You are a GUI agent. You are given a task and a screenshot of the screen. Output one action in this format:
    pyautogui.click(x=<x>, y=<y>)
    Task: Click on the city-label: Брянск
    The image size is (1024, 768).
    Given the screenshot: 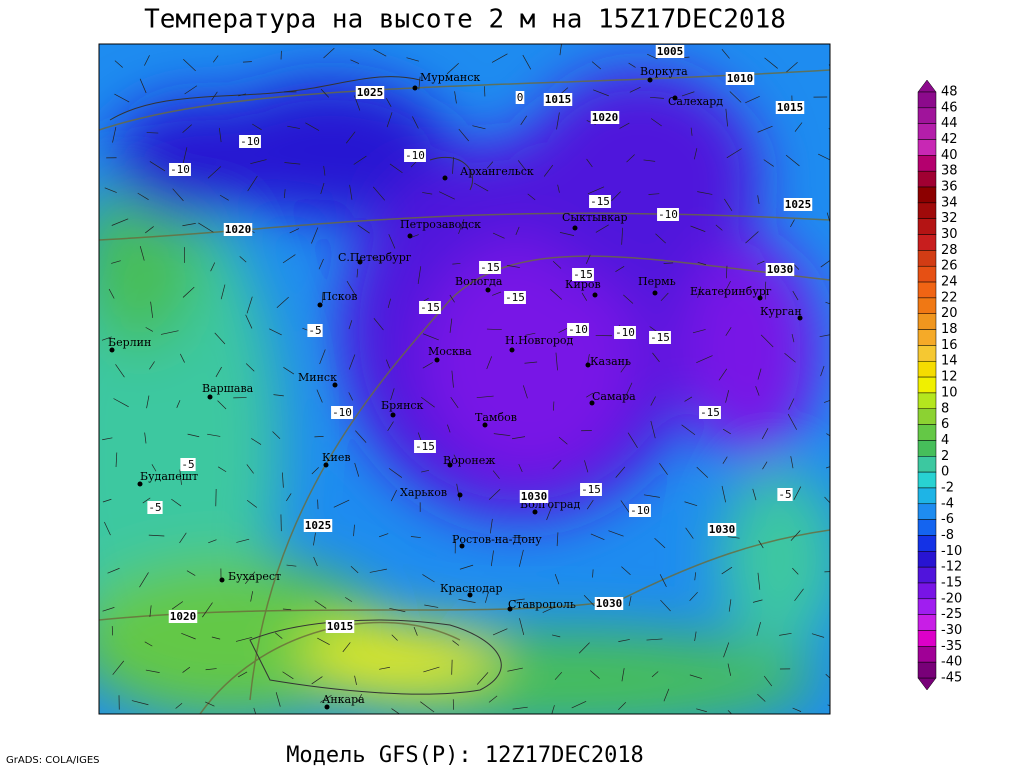 What is the action you would take?
    pyautogui.click(x=402, y=405)
    